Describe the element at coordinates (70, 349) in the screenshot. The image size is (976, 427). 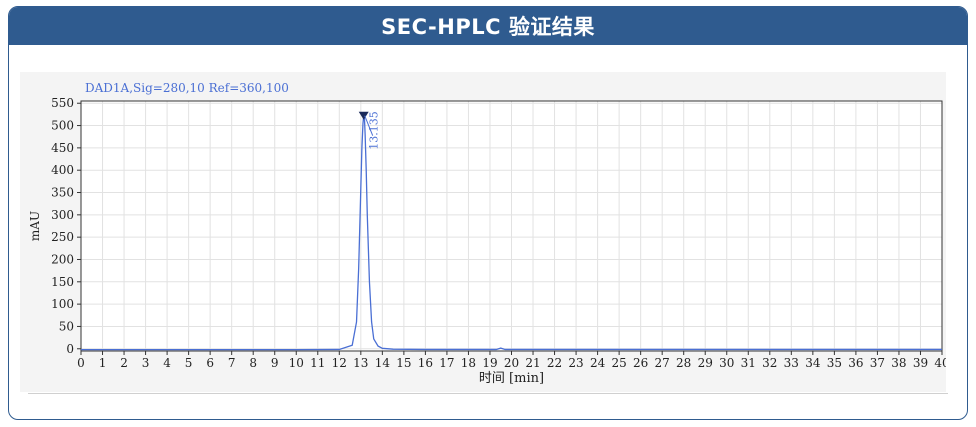
I see `y-tick-label: 0` at that location.